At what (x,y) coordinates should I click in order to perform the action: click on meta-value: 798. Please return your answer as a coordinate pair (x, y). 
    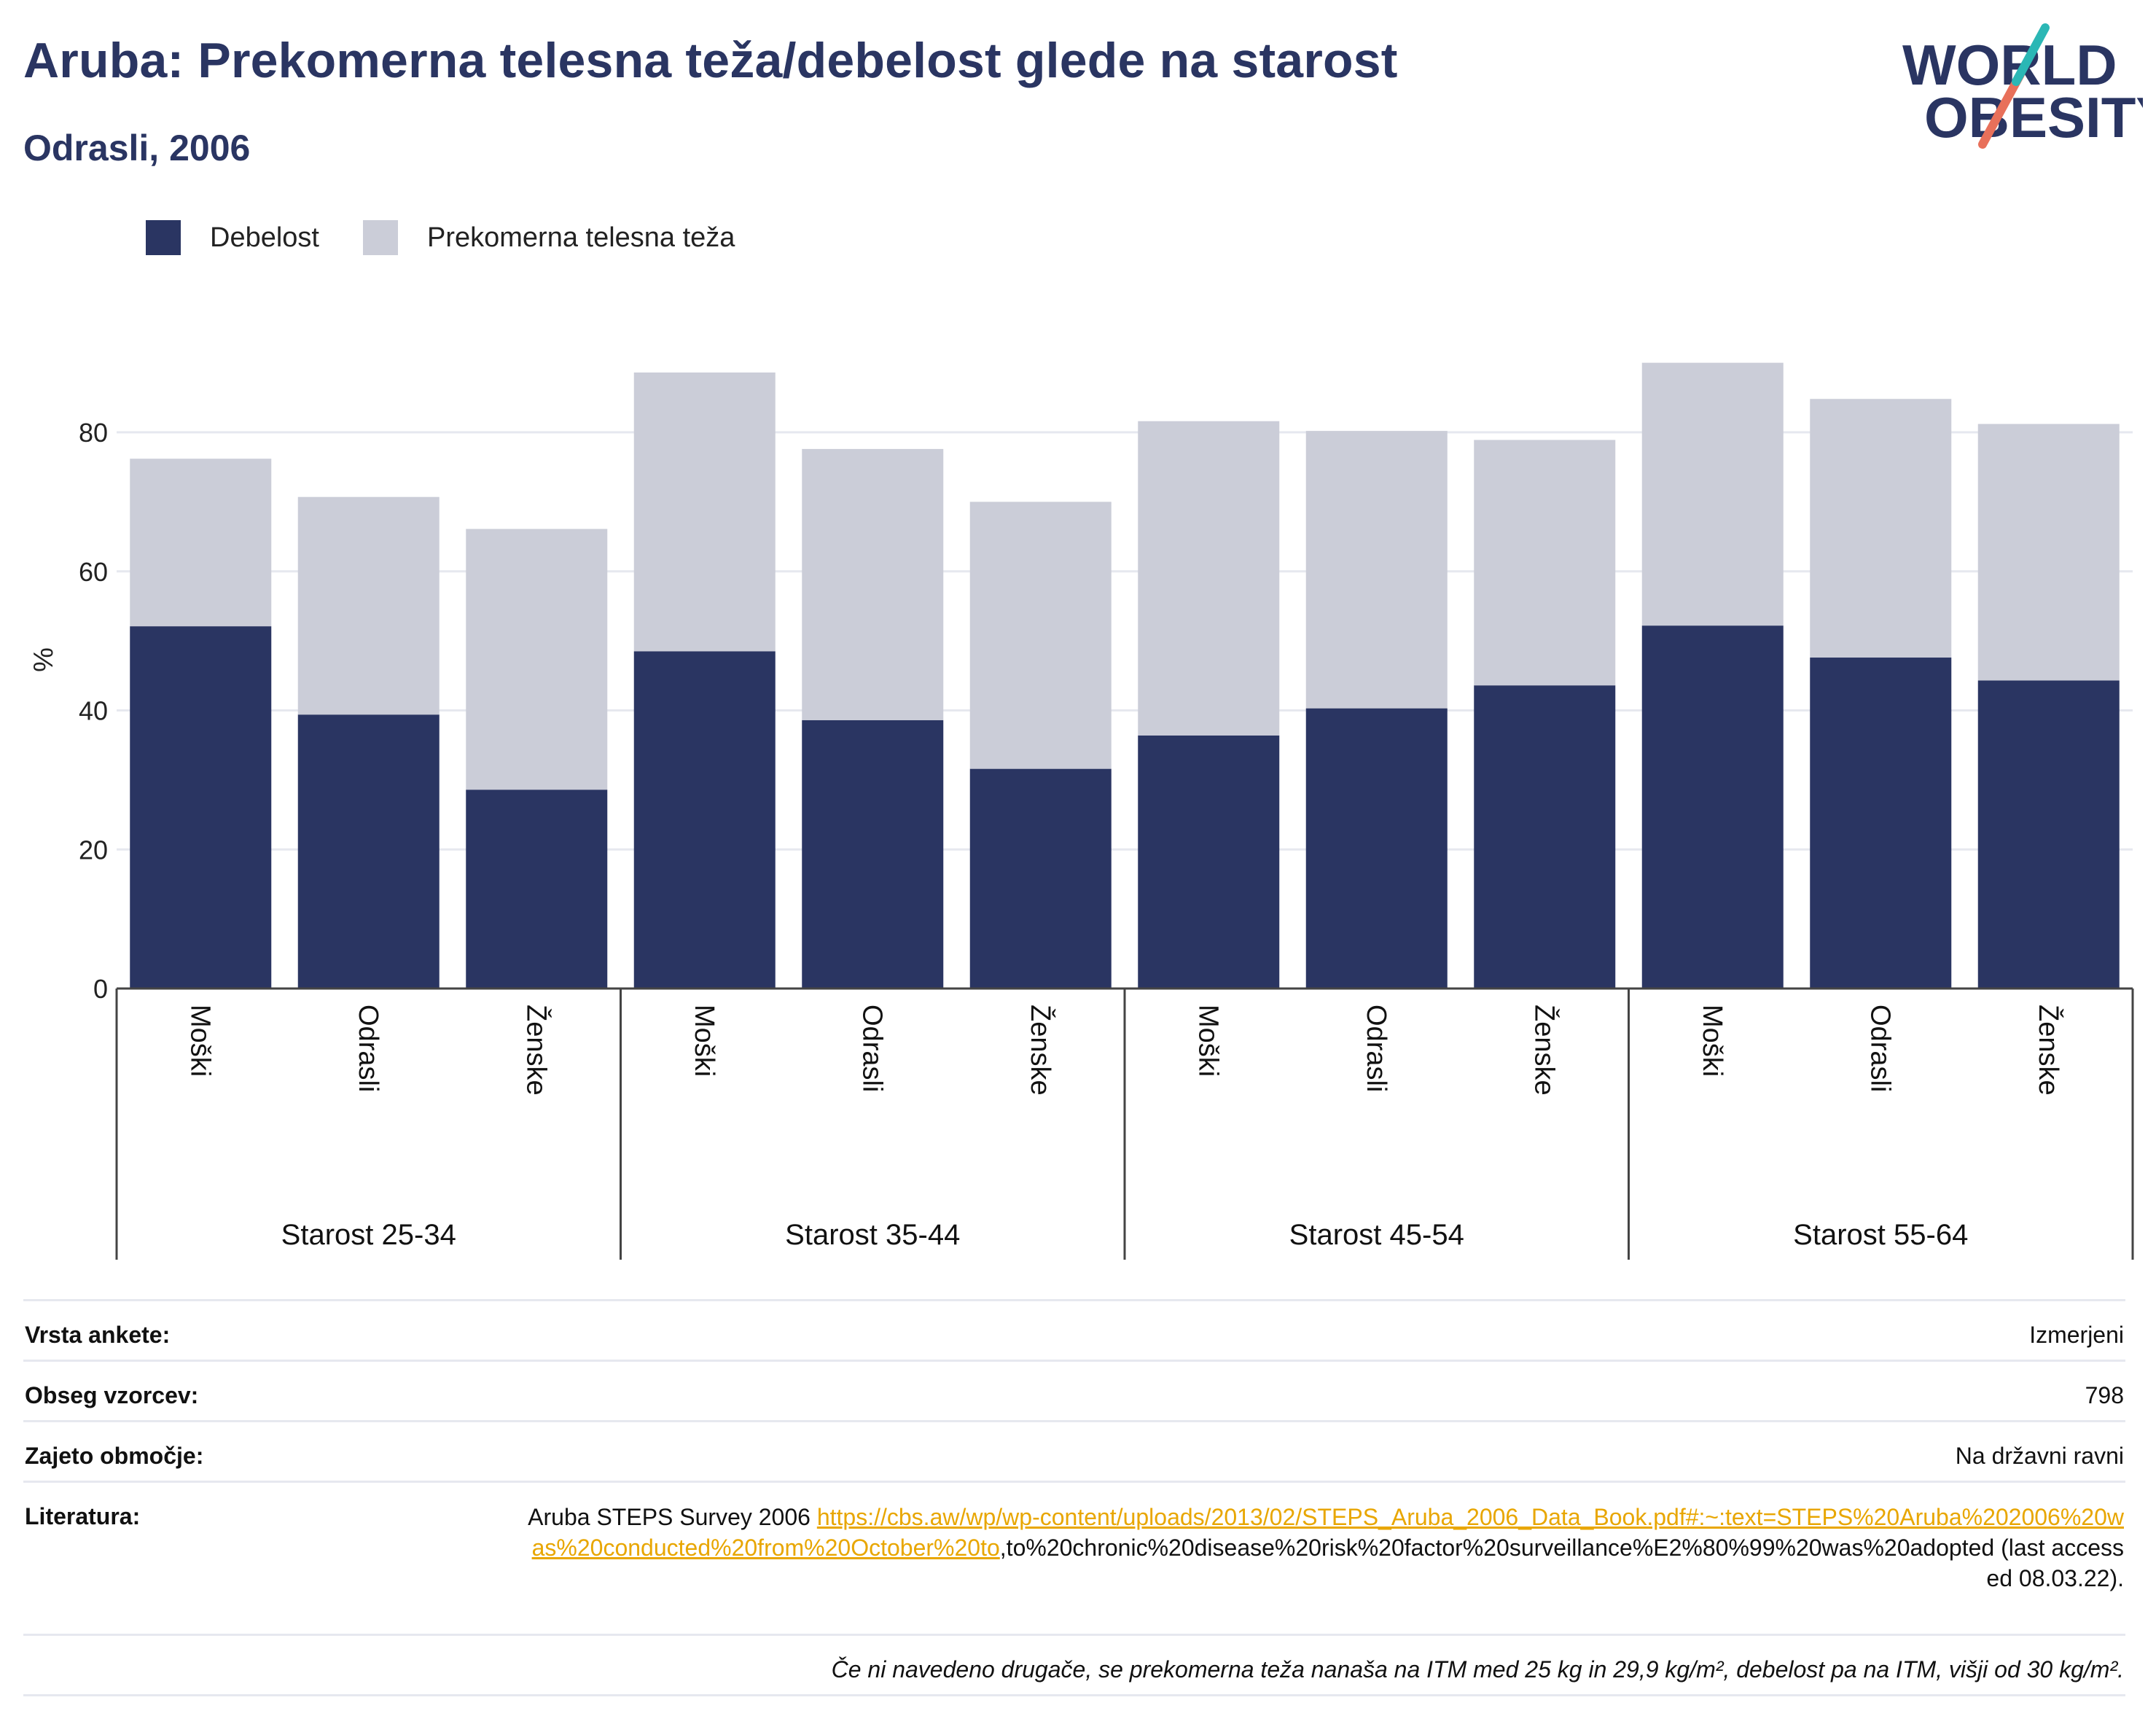
    Looking at the image, I should click on (2105, 1395).